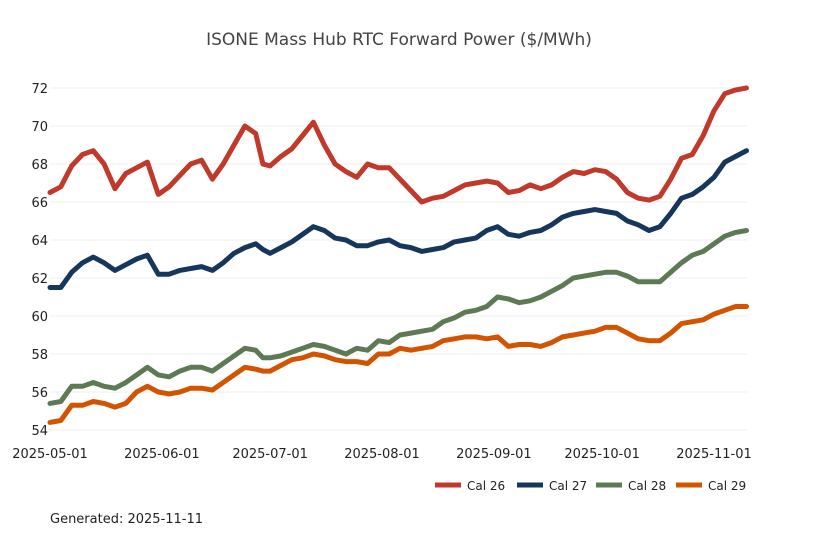  Describe the element at coordinates (39, 431) in the screenshot. I see `y-tick-label: 54` at that location.